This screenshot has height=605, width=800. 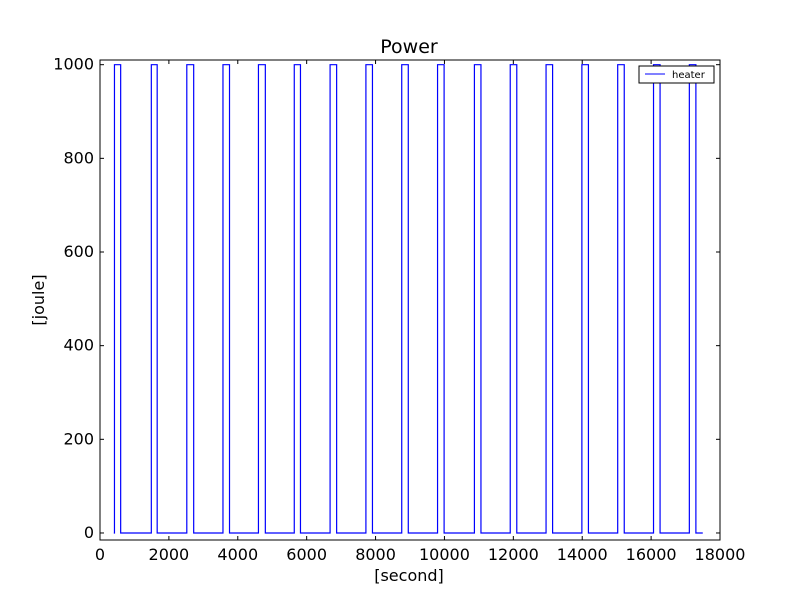 I want to click on y-tick-label: 800, so click(x=78, y=157).